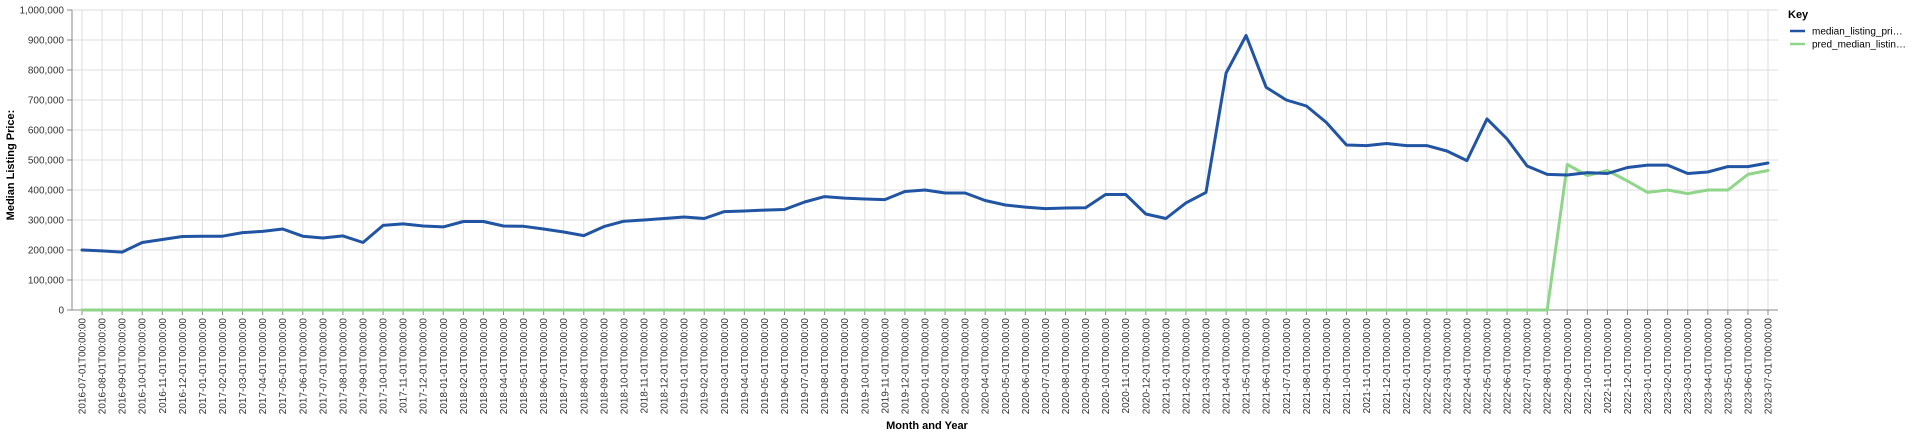  What do you see at coordinates (1688, 366) in the screenshot?
I see `x-tick-label: 2023-03-01T00:00:00` at bounding box center [1688, 366].